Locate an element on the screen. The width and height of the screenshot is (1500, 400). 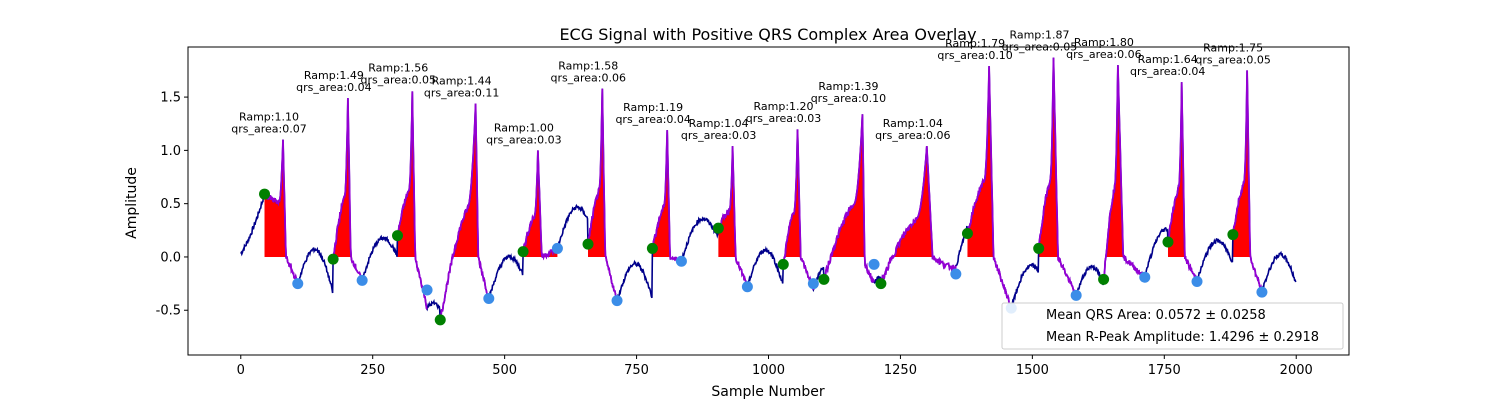
ramp-label-8: Ramp:1.04 is located at coordinates (719, 123).